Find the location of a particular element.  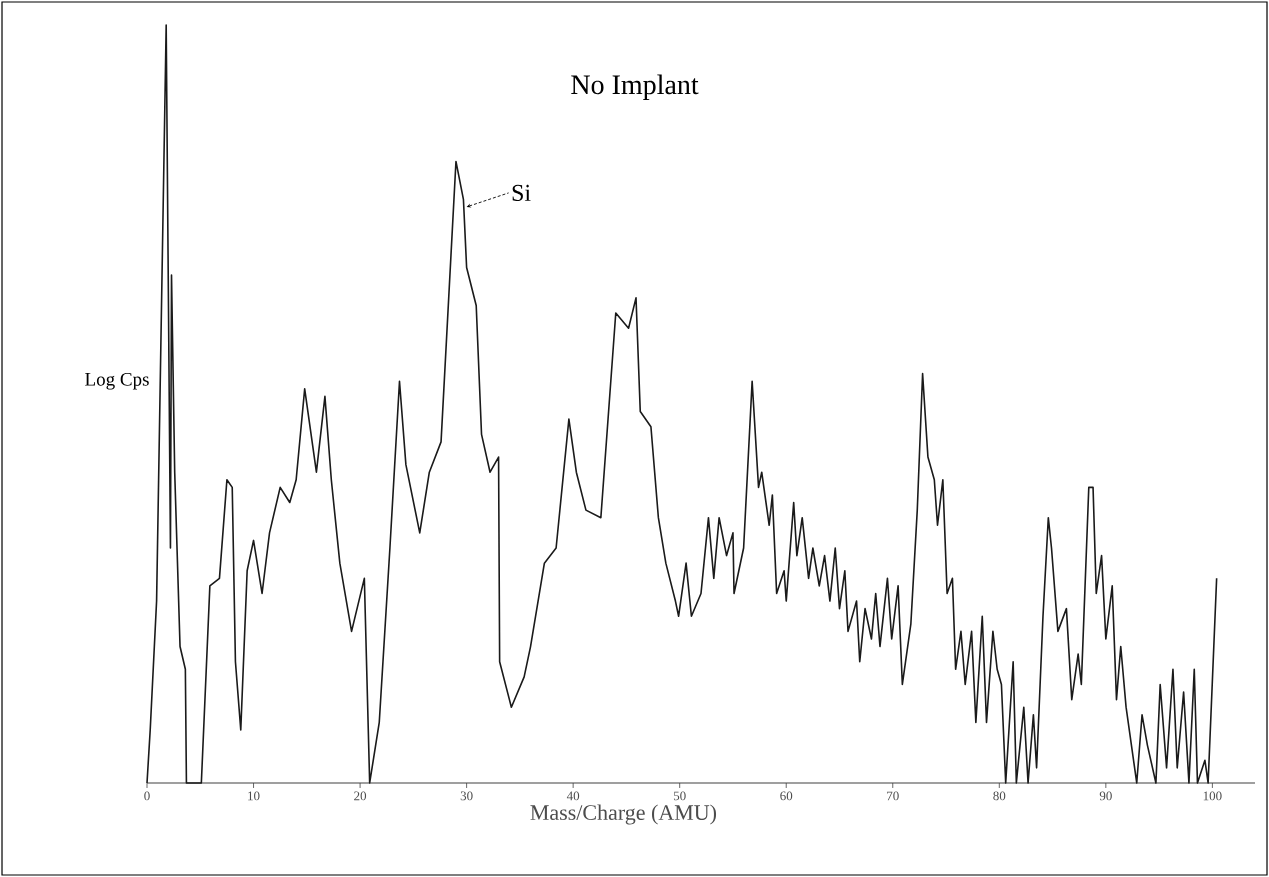

x-tick-label: 30 is located at coordinates (466, 796).